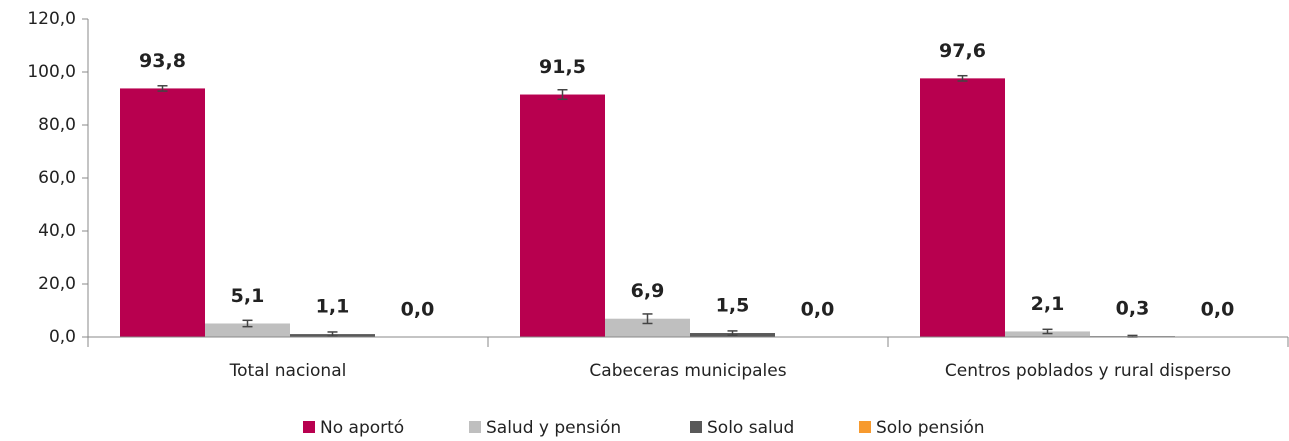 Image resolution: width=1289 pixels, height=441 pixels. I want to click on value-label: 6,9, so click(648, 291).